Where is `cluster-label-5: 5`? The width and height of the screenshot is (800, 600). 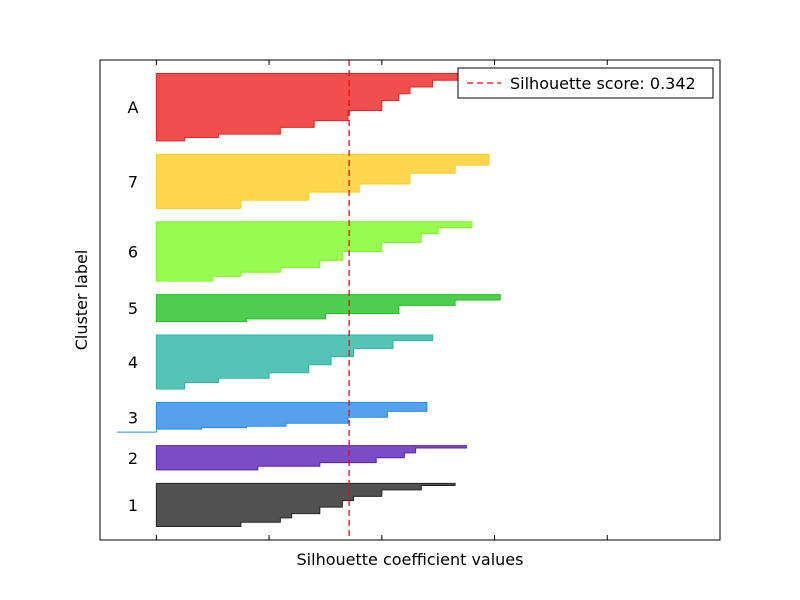
cluster-label-5: 5 is located at coordinates (133, 308).